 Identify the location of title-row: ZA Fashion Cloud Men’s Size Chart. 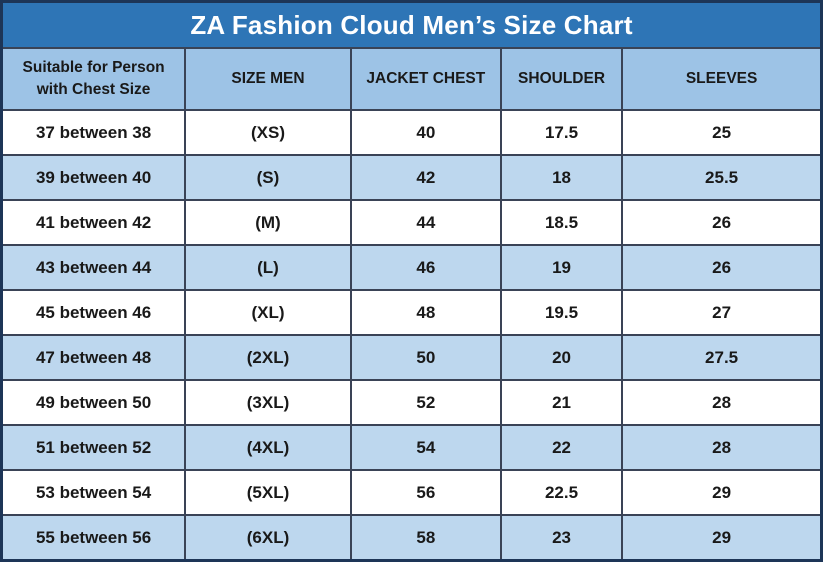
(411, 24).